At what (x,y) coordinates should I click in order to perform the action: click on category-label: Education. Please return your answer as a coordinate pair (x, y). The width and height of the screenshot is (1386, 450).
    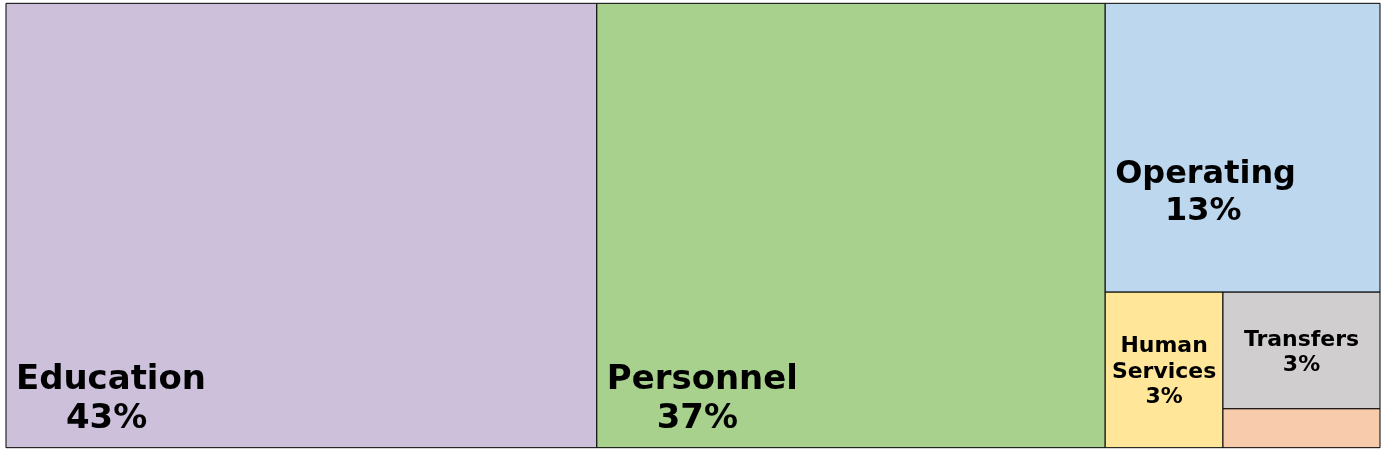
    Looking at the image, I should click on (110, 376).